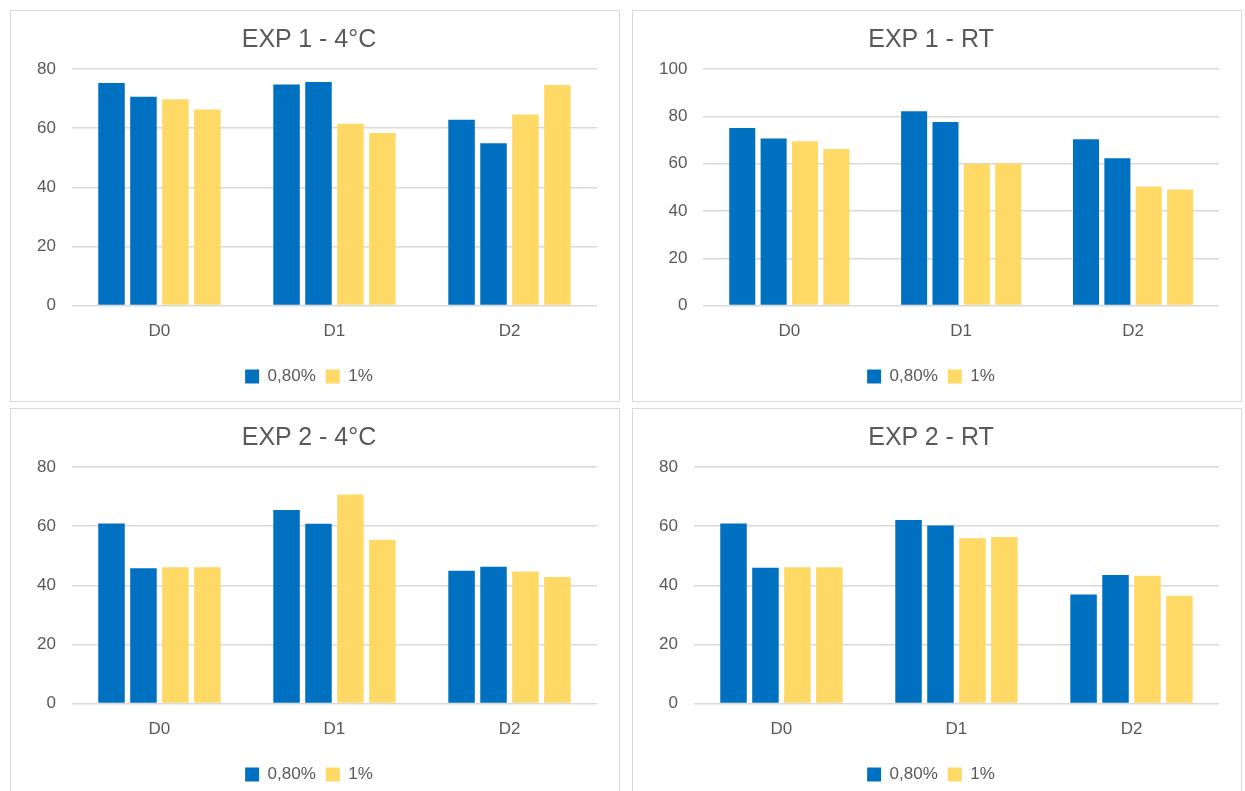  I want to click on chart-title: EXP 2 - RT, so click(931, 435).